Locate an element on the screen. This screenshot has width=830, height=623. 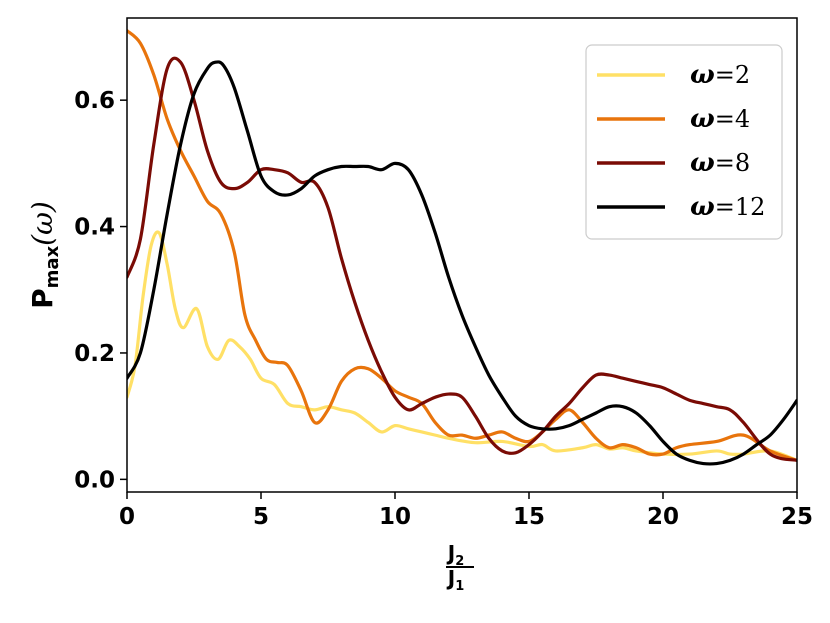
legend-label-2: ω=4 is located at coordinates (720, 119).